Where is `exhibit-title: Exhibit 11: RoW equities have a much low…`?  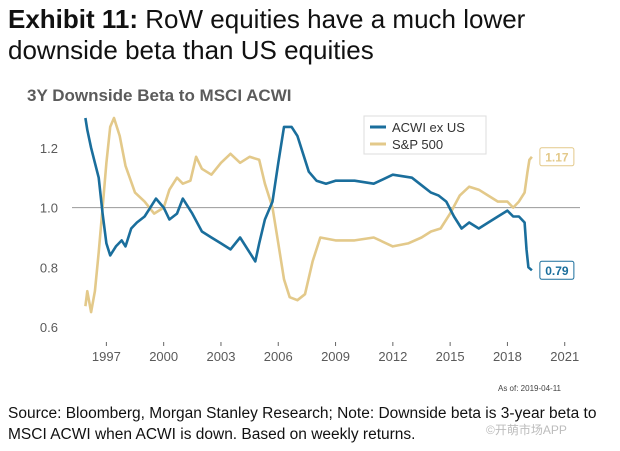 exhibit-title: Exhibit 11: RoW equities have a much low… is located at coordinates (310, 35).